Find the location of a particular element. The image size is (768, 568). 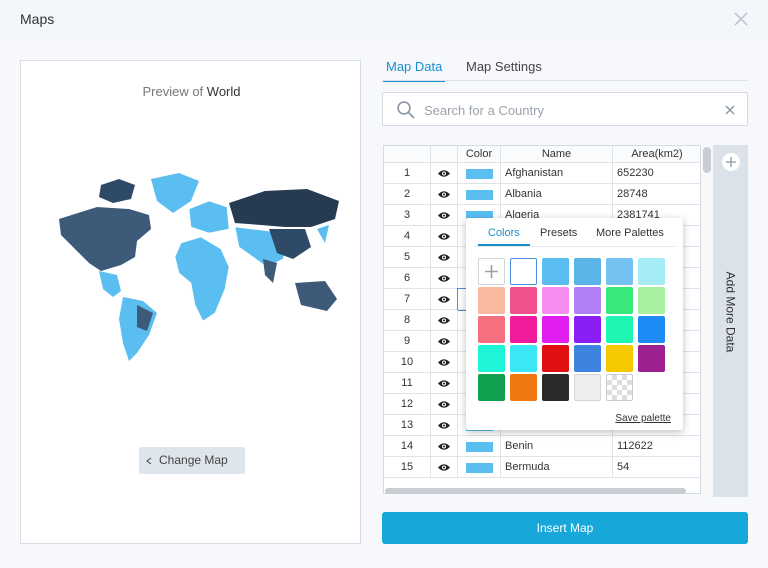

change-map-label: Change Map is located at coordinates (193, 460).